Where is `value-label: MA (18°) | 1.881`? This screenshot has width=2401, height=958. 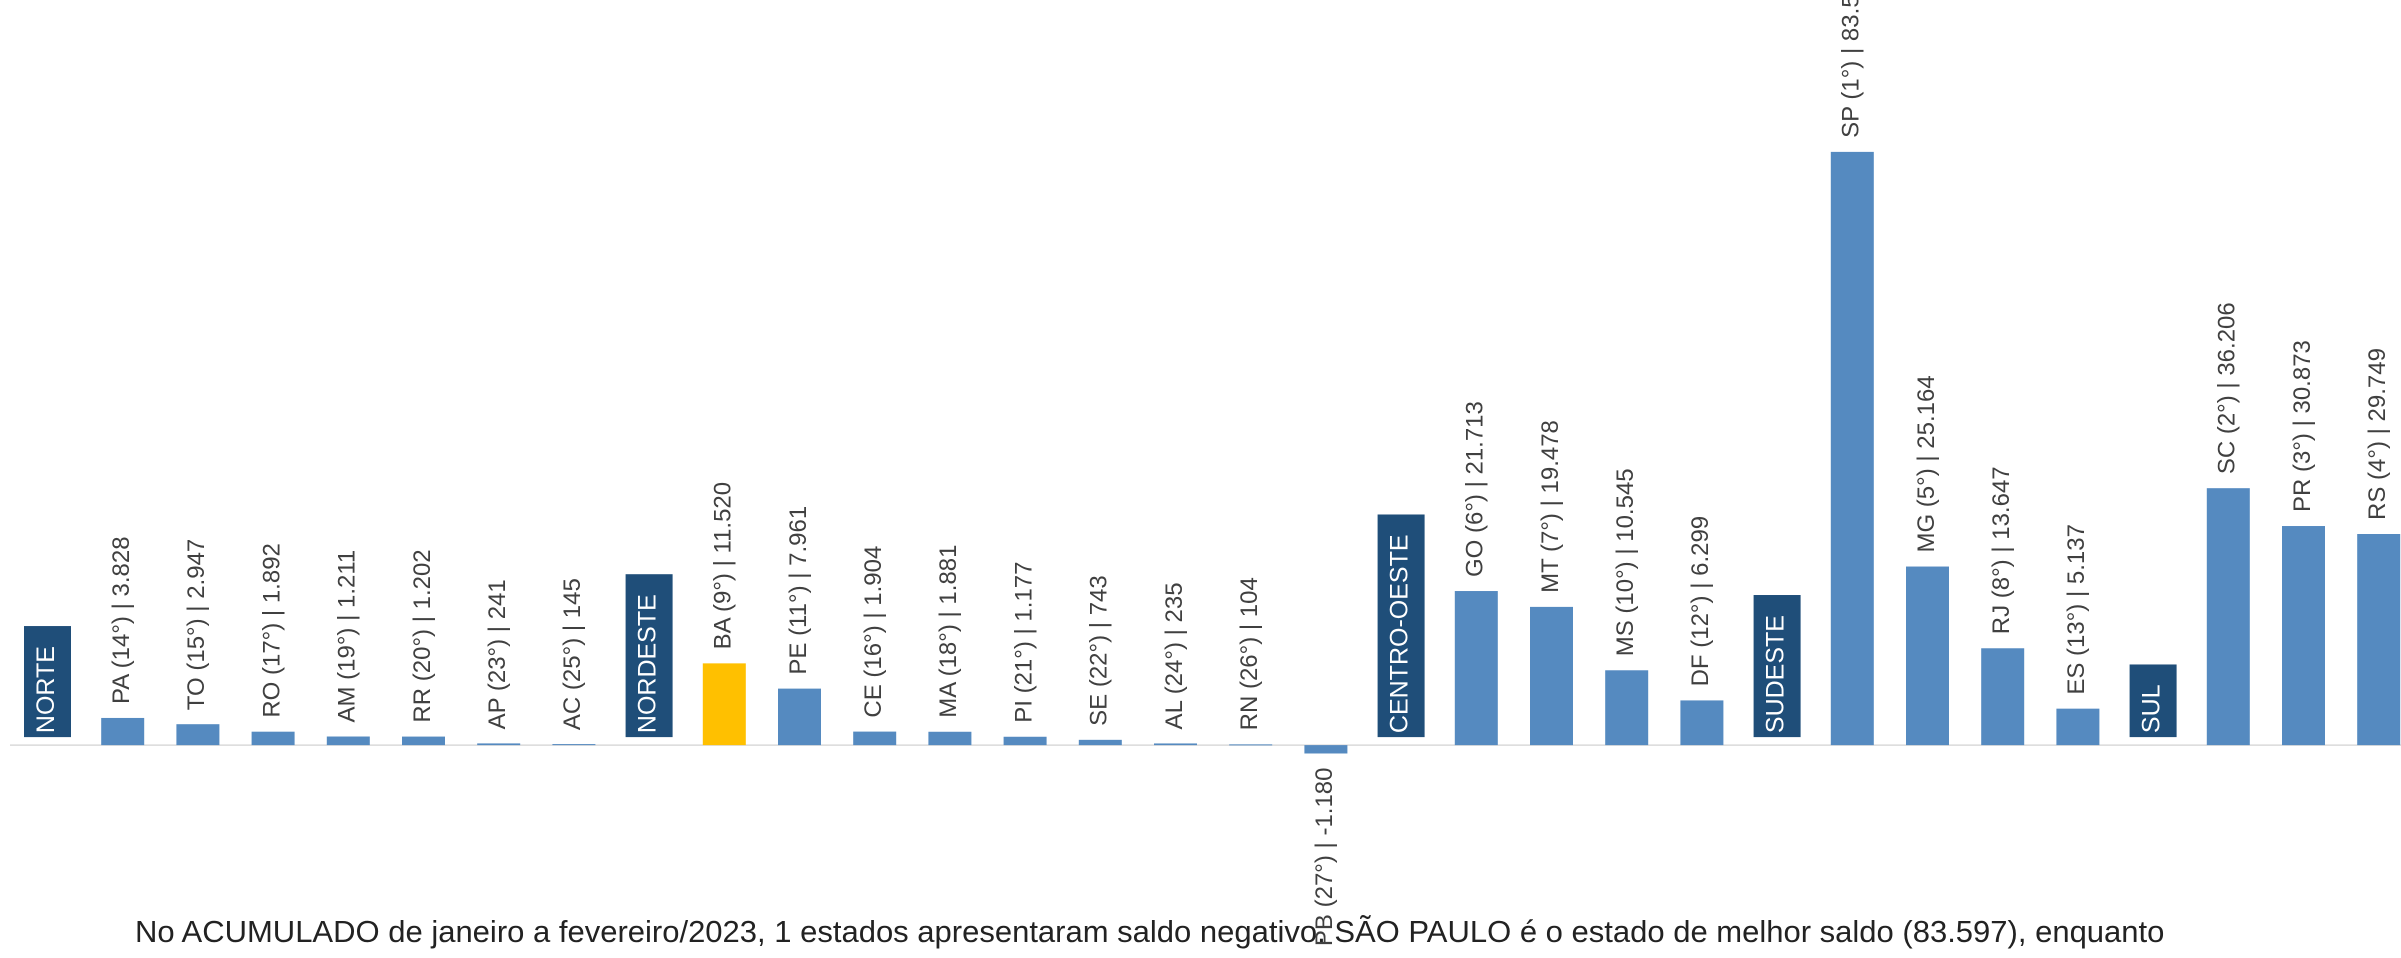
value-label: MA (18°) | 1.881 is located at coordinates (948, 631).